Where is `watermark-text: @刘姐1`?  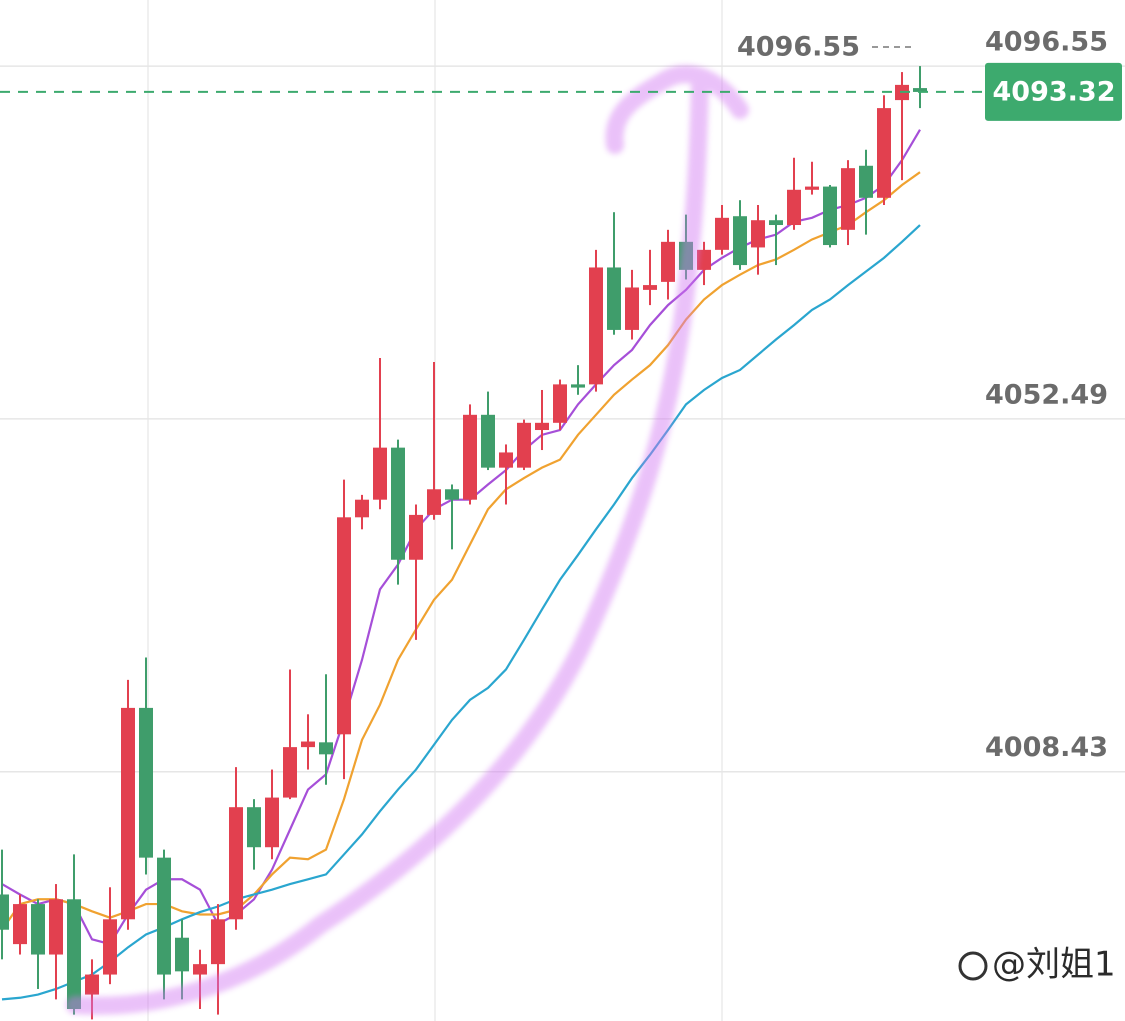 watermark-text: @刘姐1 is located at coordinates (1054, 965).